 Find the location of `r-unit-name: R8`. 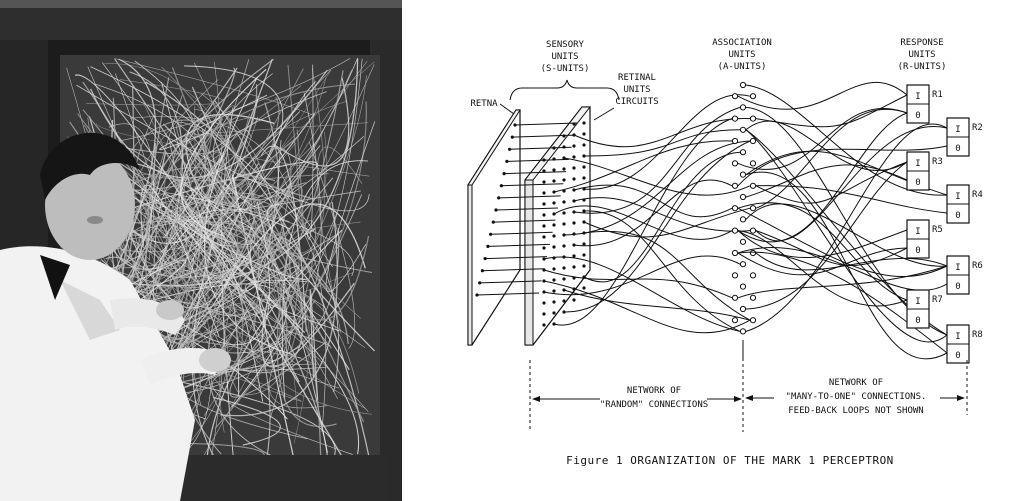

r-unit-name: R8 is located at coordinates (977, 335).